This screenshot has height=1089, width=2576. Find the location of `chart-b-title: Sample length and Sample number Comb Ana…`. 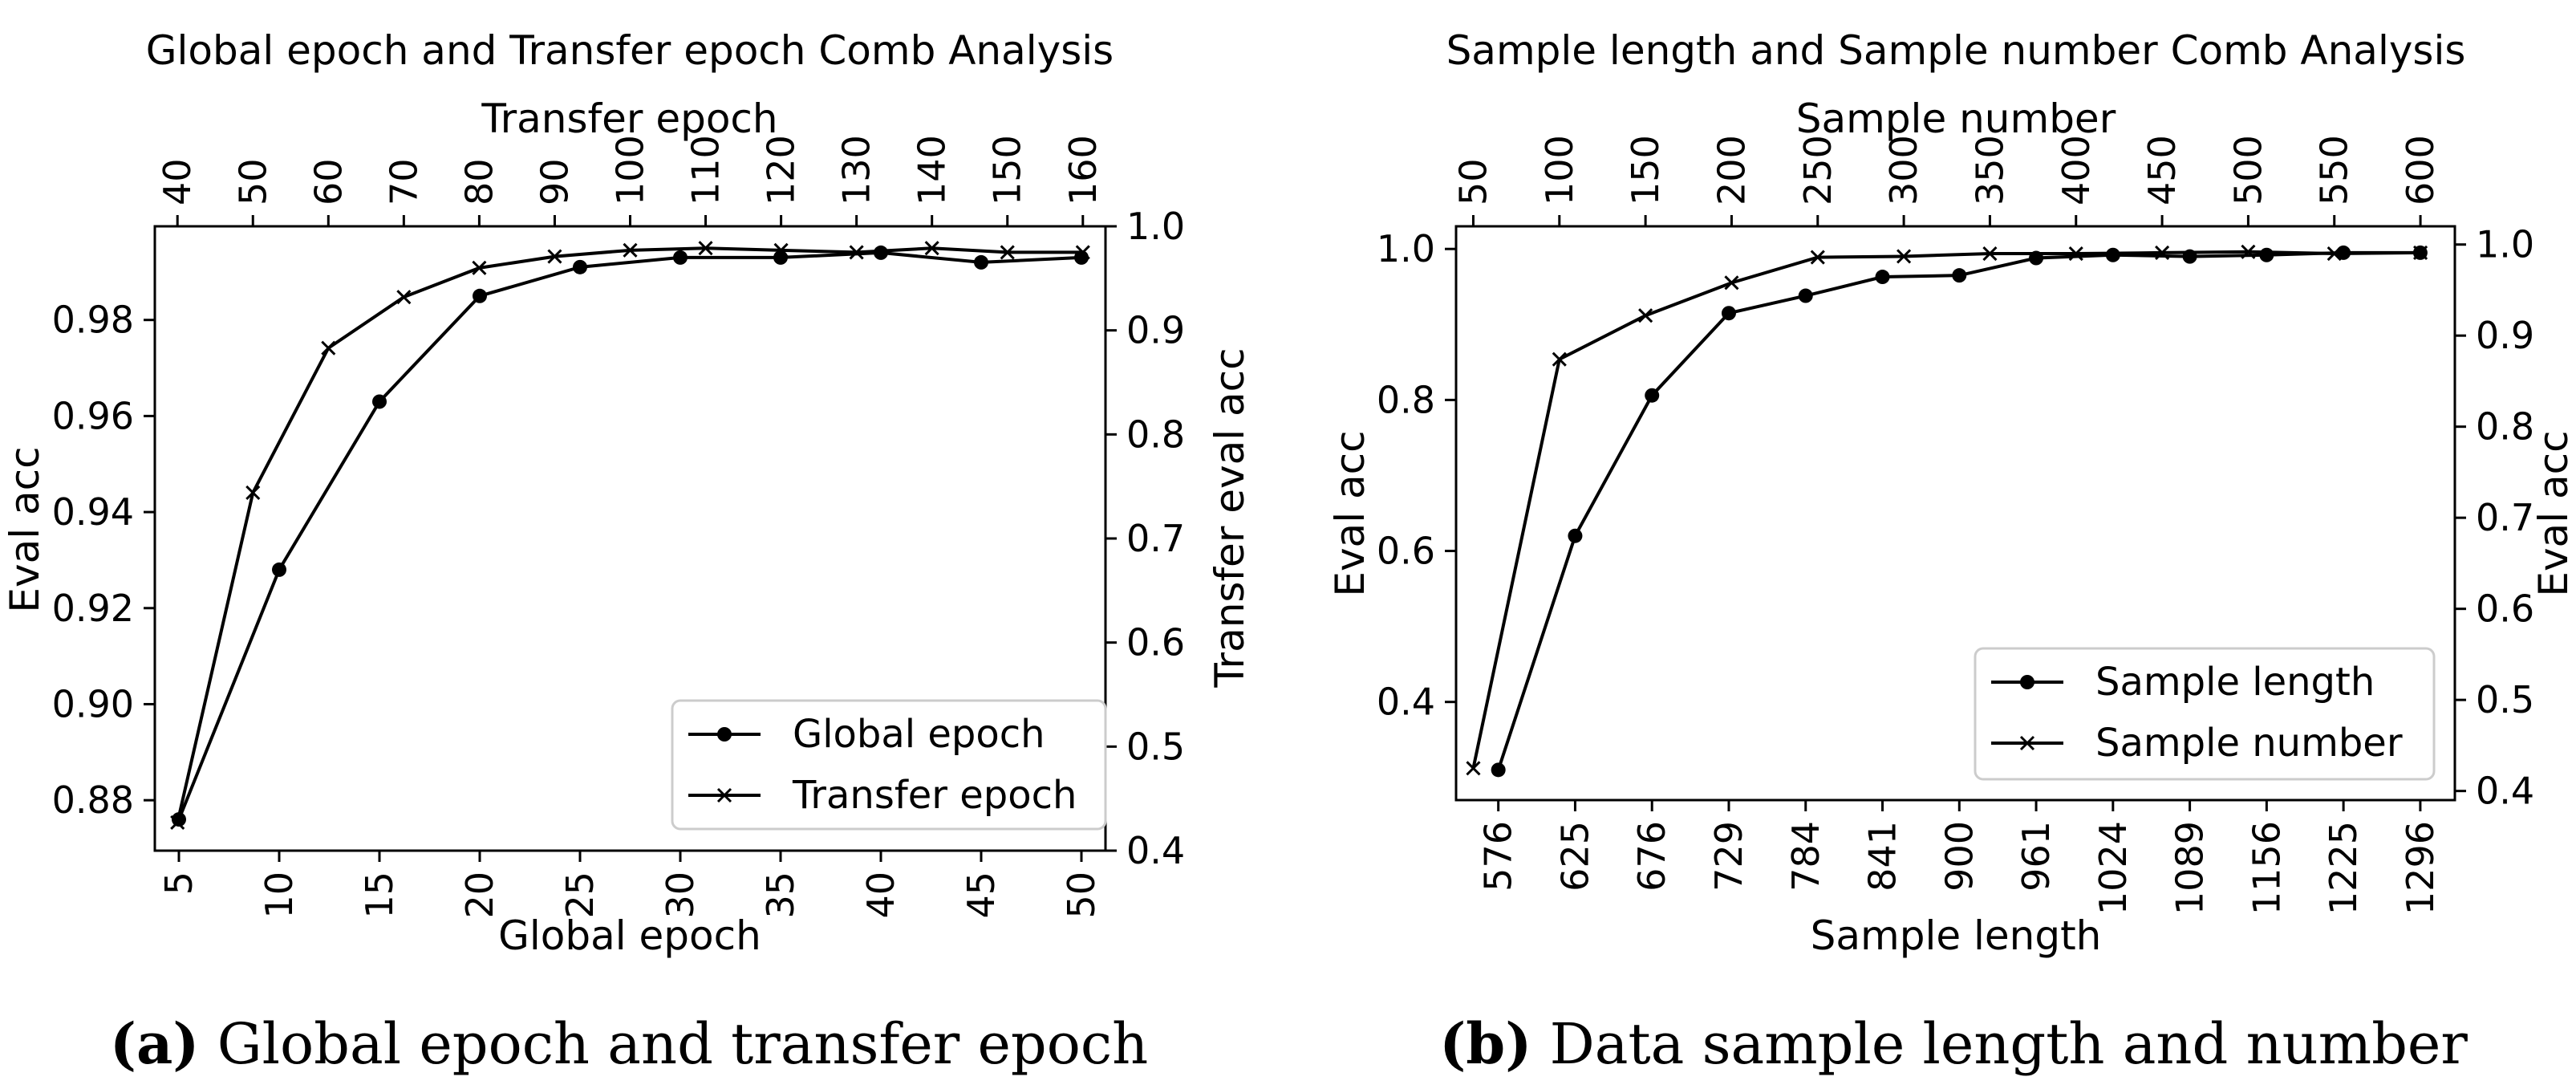

chart-b-title: Sample length and Sample number Comb Ana… is located at coordinates (1956, 50).